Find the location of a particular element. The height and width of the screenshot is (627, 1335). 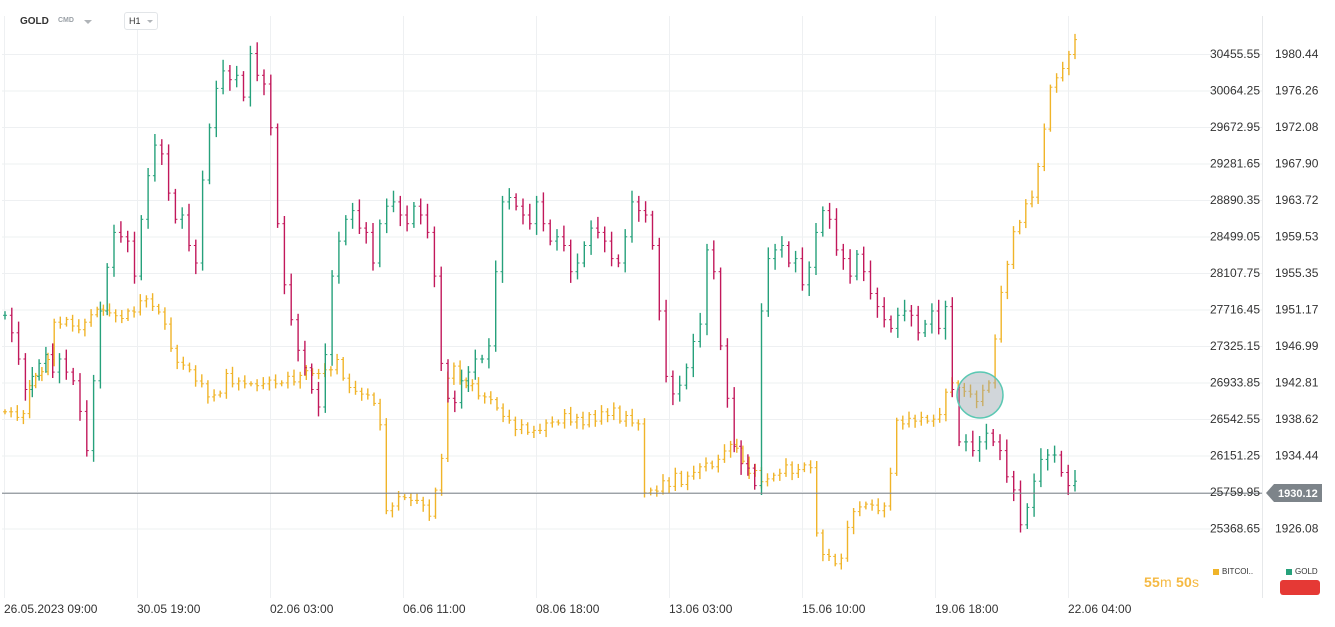

legend-item-gold: GOLD is located at coordinates (1302, 571).